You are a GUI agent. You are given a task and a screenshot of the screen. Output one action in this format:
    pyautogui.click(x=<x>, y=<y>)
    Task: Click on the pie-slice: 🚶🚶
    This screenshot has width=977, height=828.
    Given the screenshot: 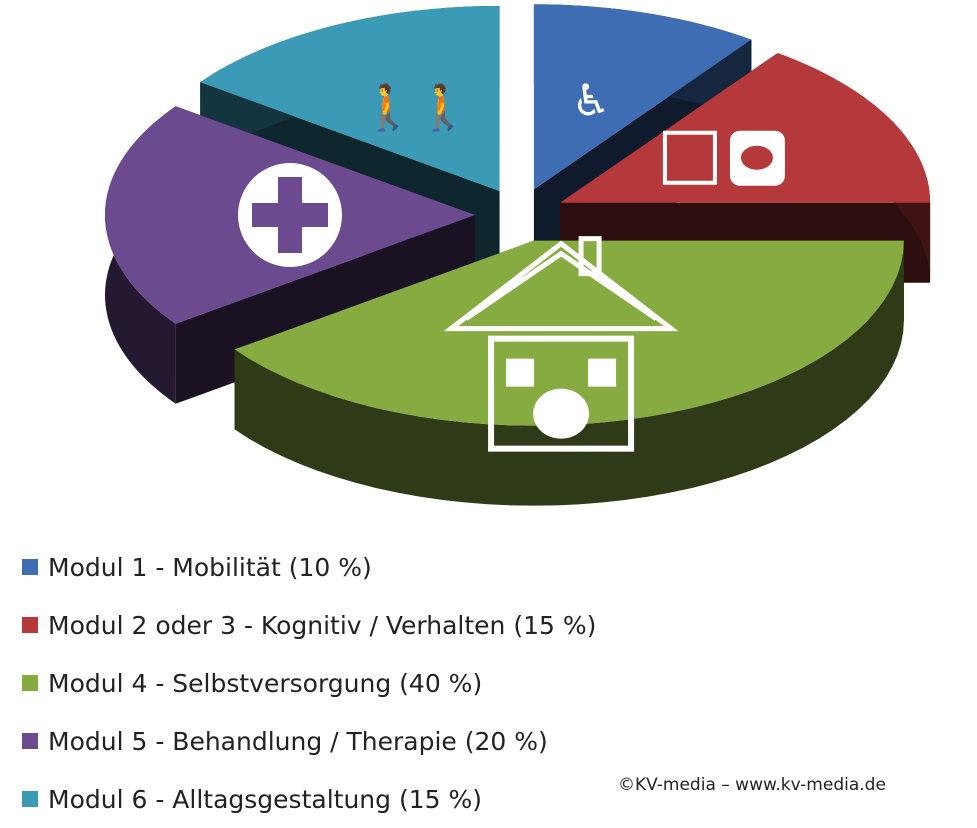 What is the action you would take?
    pyautogui.click(x=350, y=138)
    